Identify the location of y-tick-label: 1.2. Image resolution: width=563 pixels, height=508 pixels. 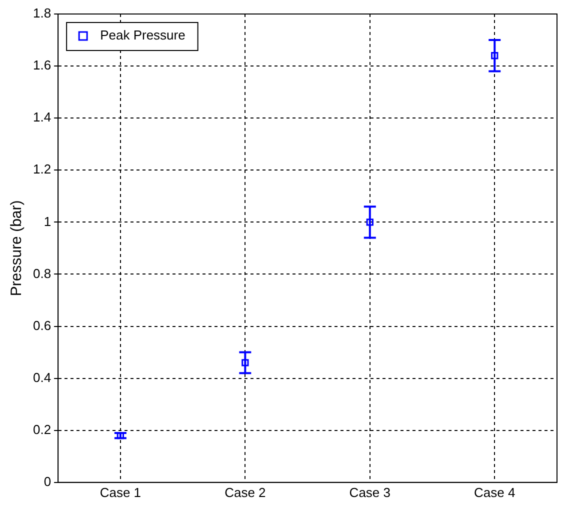
(42, 169).